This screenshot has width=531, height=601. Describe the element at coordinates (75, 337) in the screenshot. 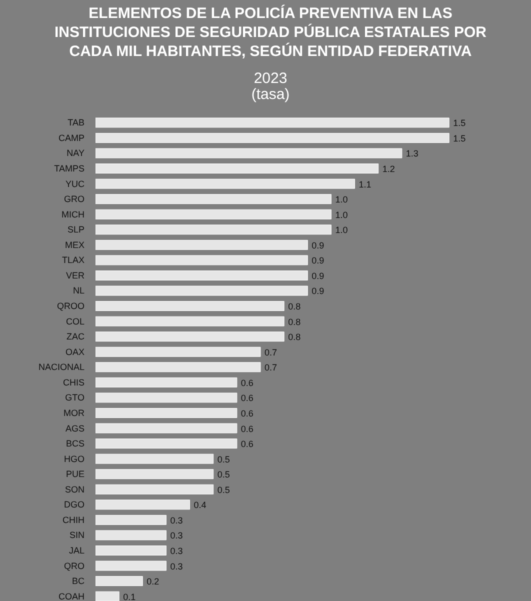

I see `y-tick-label: ZAC` at that location.